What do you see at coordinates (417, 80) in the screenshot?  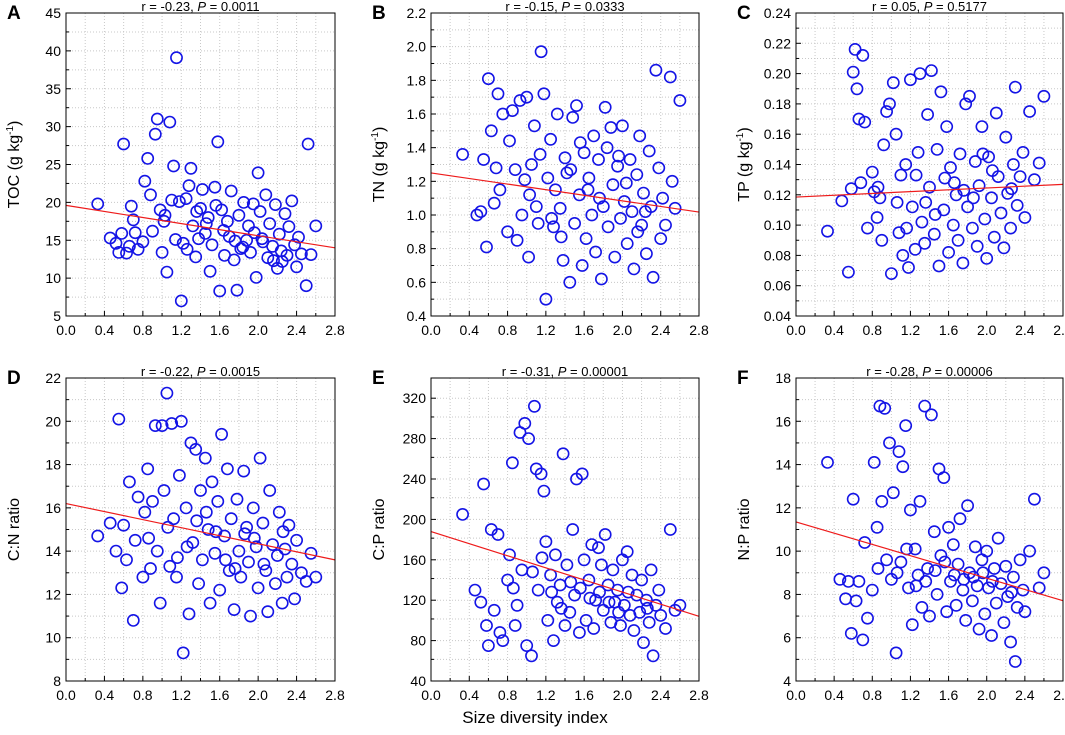 I see `y-tick-label: 1.8` at bounding box center [417, 80].